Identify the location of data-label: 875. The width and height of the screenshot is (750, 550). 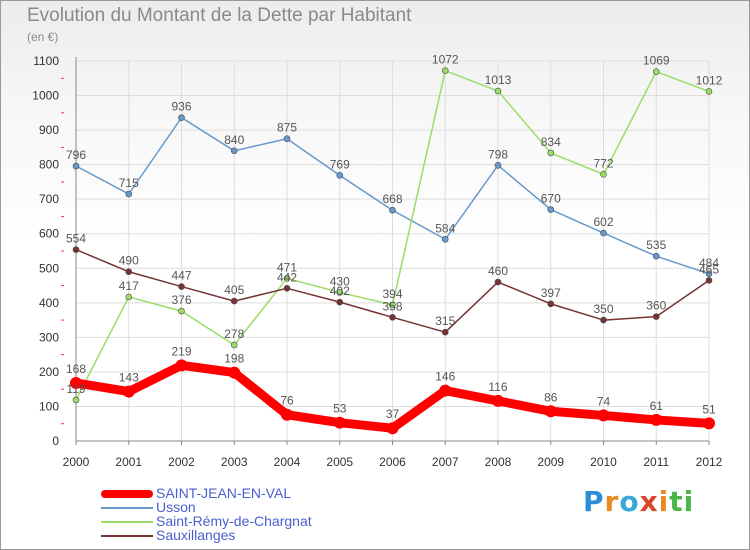
(287, 128).